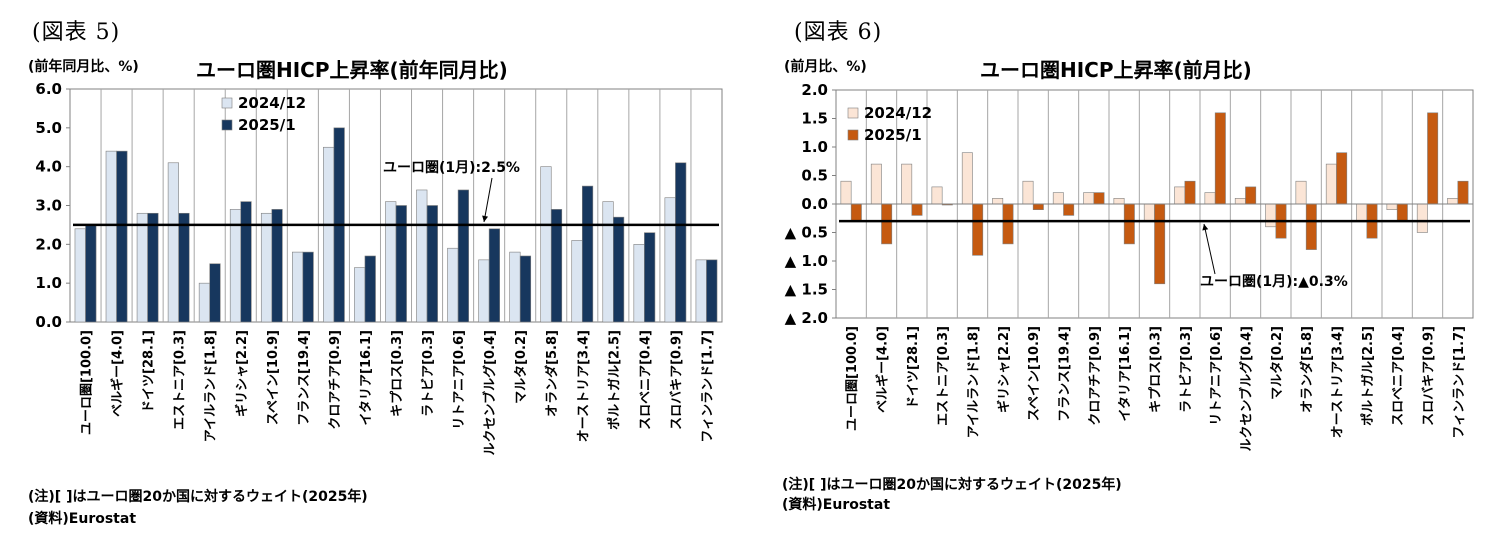 The height and width of the screenshot is (547, 1507). What do you see at coordinates (451, 168) in the screenshot?
I see `reference-label: ユーロ圏(1月):2.5%` at bounding box center [451, 168].